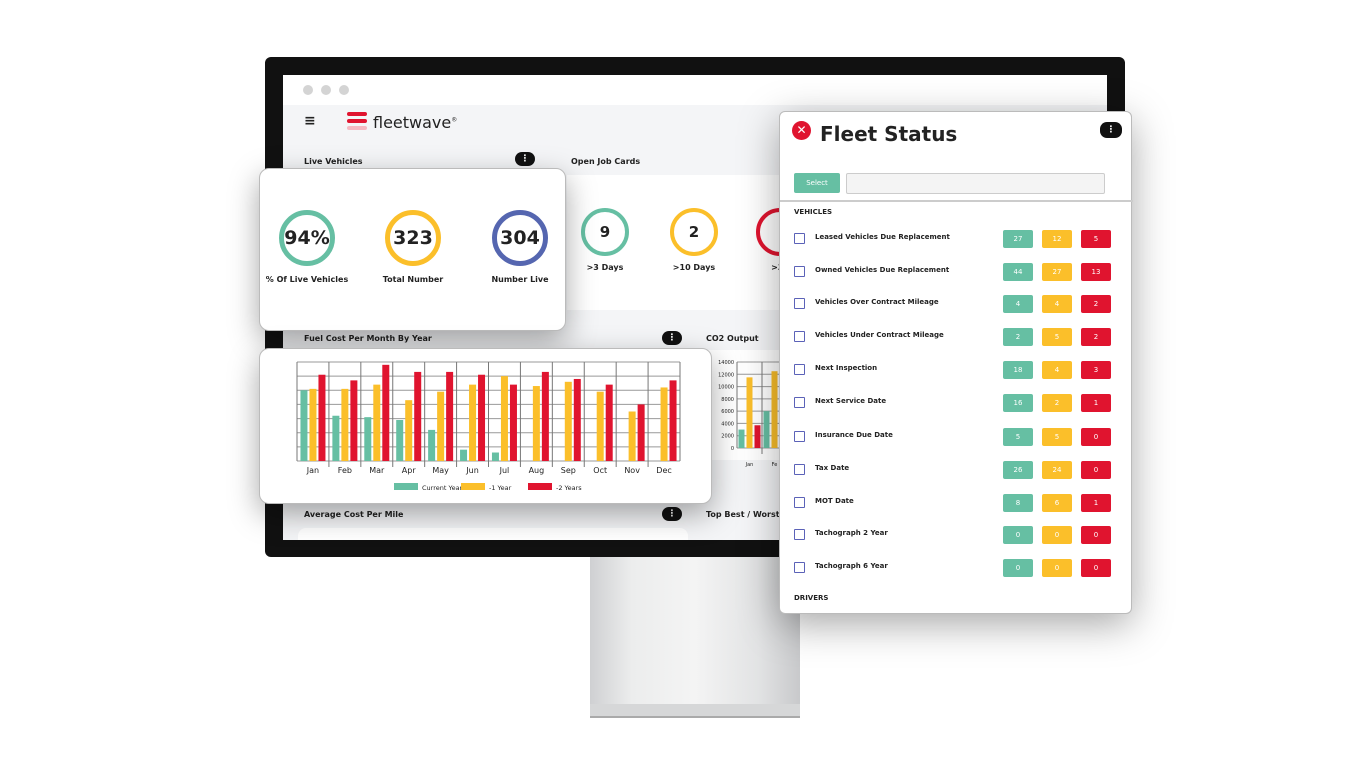  What do you see at coordinates (1057, 239) in the screenshot?
I see `yellow-count-badge: 12` at bounding box center [1057, 239].